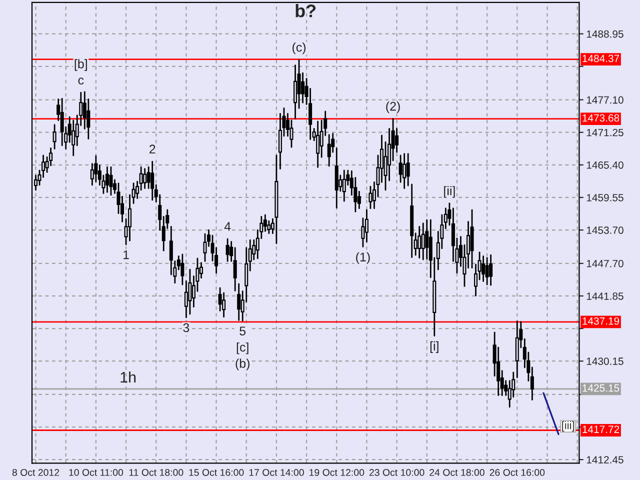 The width and height of the screenshot is (640, 480). What do you see at coordinates (299, 48) in the screenshot?
I see `text: (c)` at bounding box center [299, 48].